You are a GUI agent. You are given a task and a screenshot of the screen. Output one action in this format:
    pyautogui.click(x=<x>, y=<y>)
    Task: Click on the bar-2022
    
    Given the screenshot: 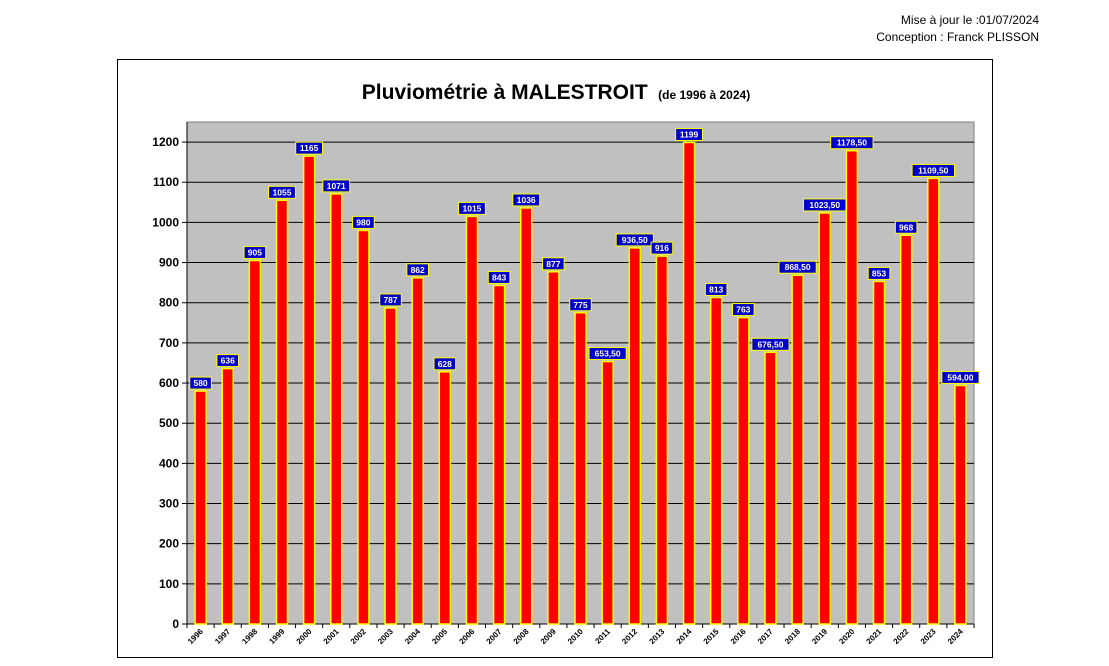 What is the action you would take?
    pyautogui.click(x=906, y=429)
    